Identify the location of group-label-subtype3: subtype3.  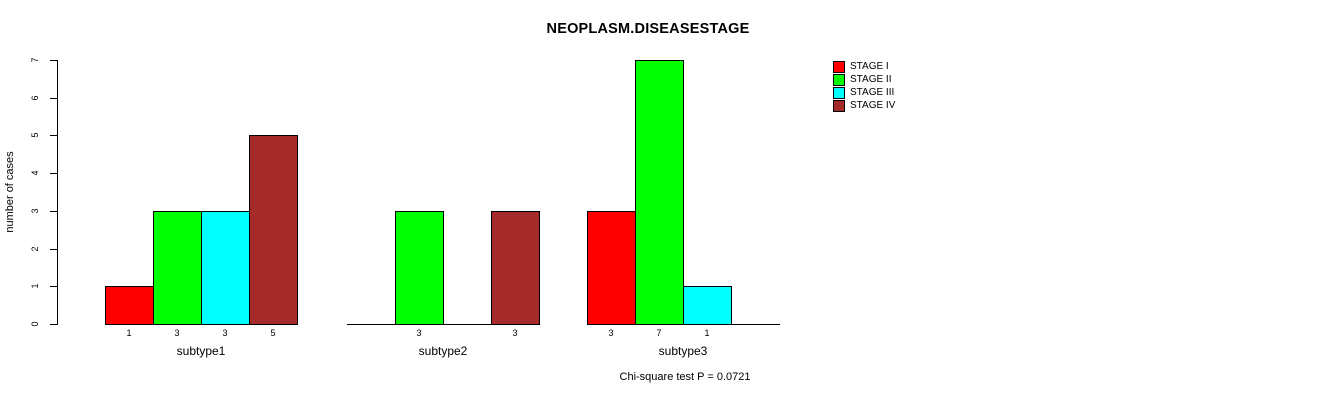
(683, 351).